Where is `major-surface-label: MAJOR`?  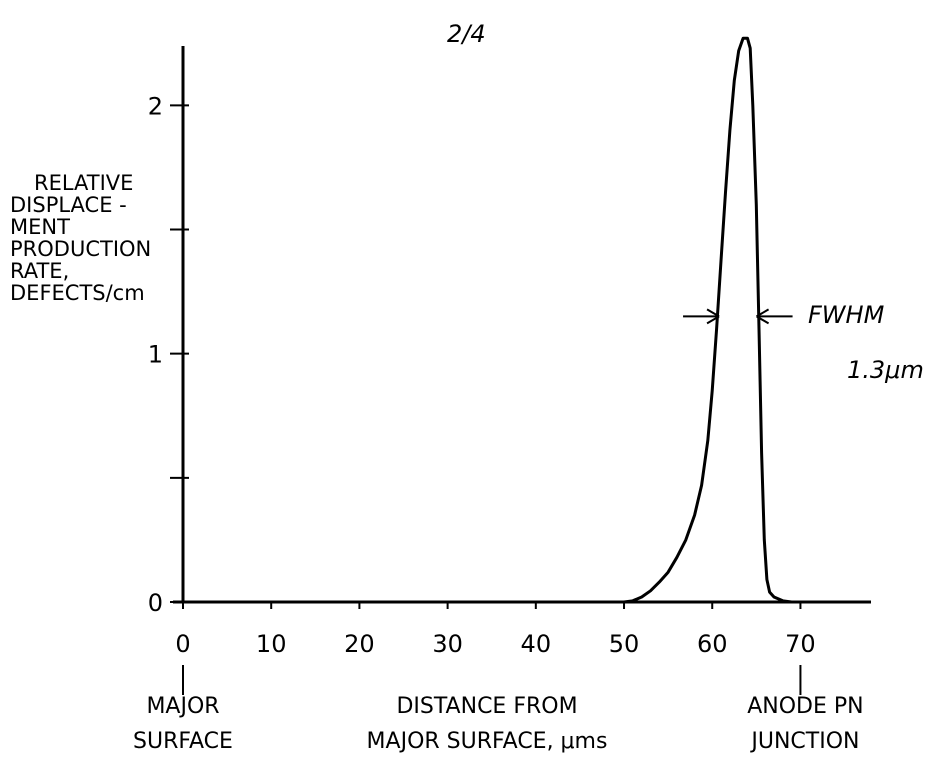 major-surface-label: MAJOR is located at coordinates (182, 706).